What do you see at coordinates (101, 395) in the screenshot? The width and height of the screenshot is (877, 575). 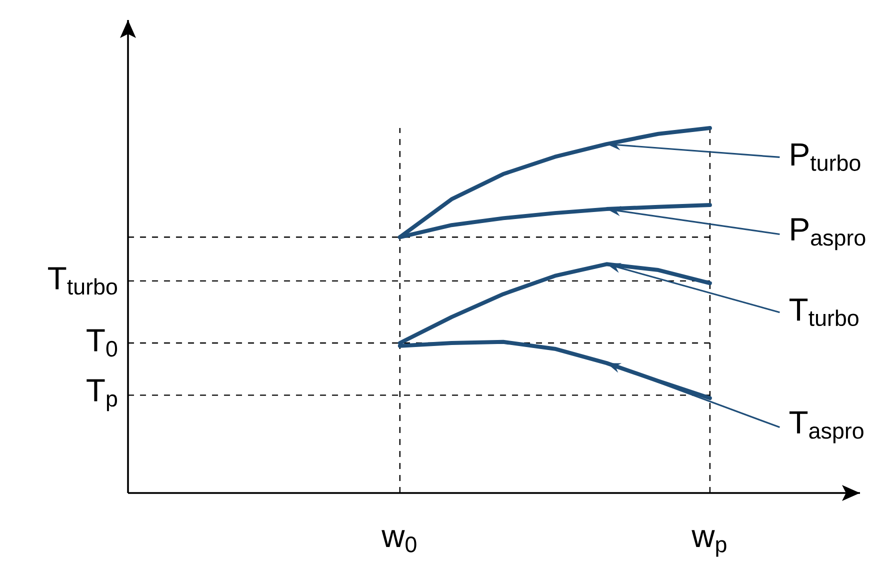 I see `ref-line-label: T$_{p}$` at bounding box center [101, 395].